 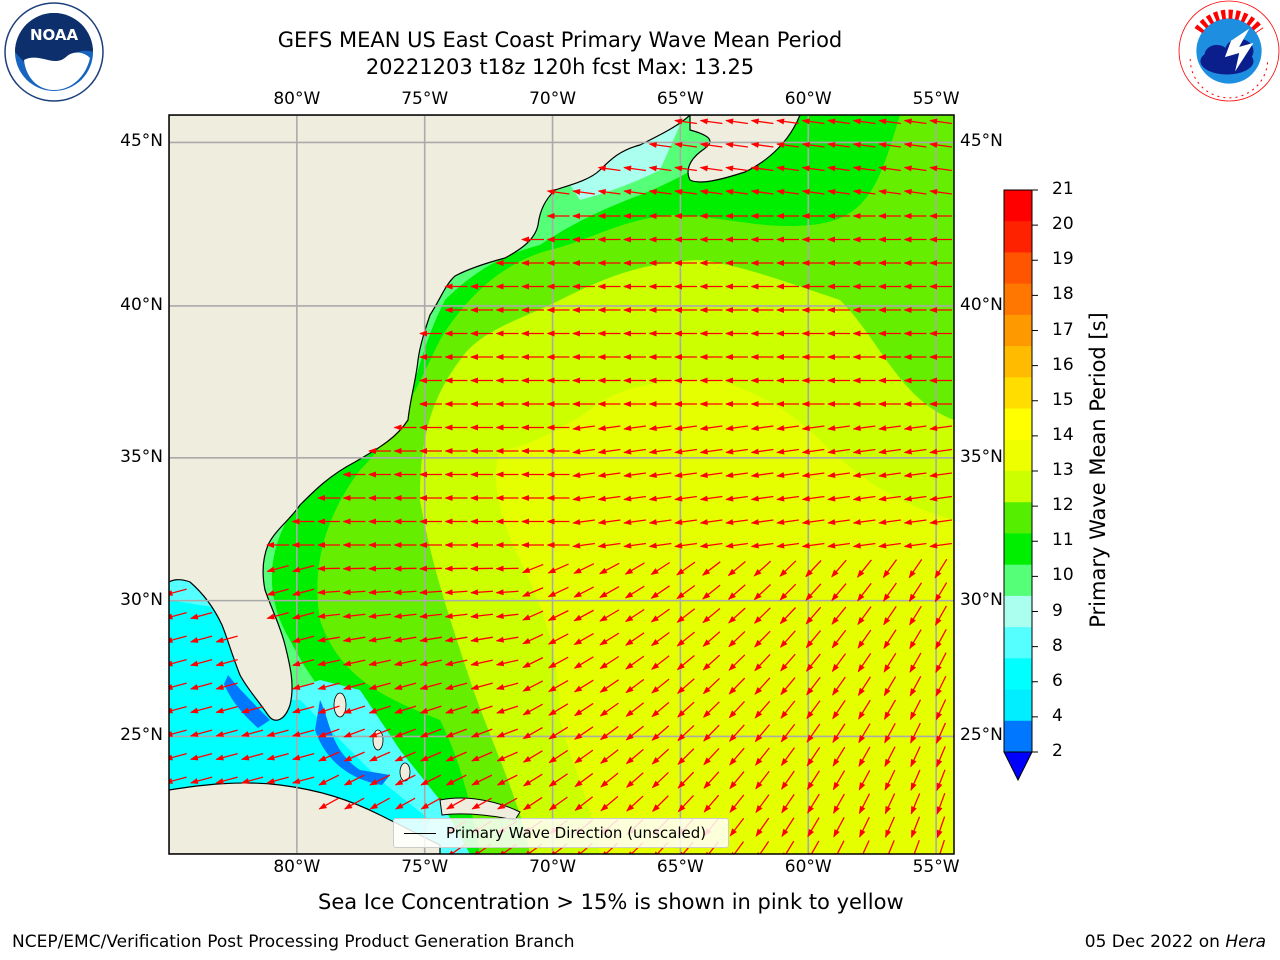 What do you see at coordinates (1229, 51) in the screenshot?
I see `nws-logo` at bounding box center [1229, 51].